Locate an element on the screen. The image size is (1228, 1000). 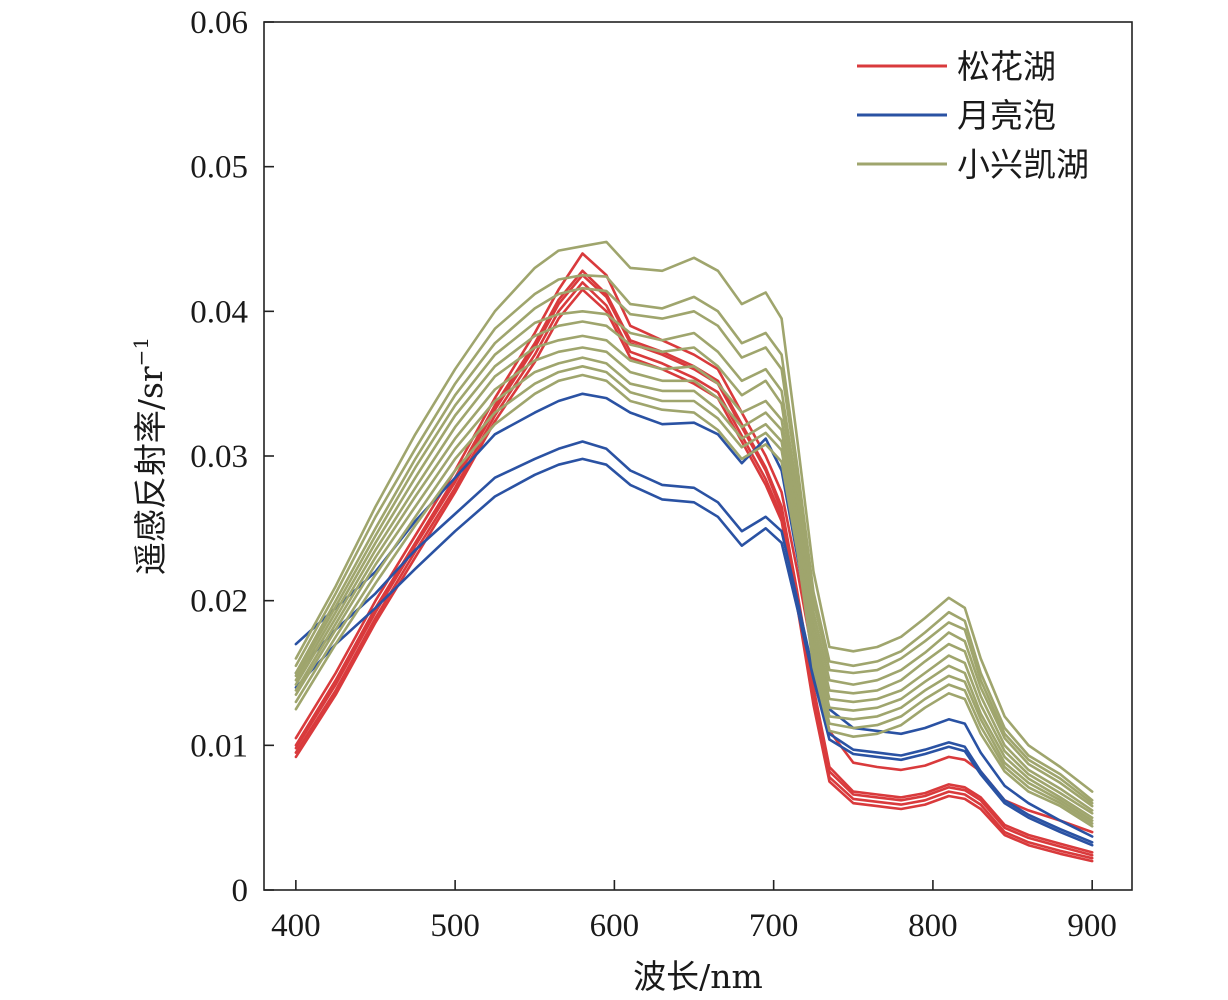
y-axis-title-superscript: −1 is located at coordinates (141, 351).